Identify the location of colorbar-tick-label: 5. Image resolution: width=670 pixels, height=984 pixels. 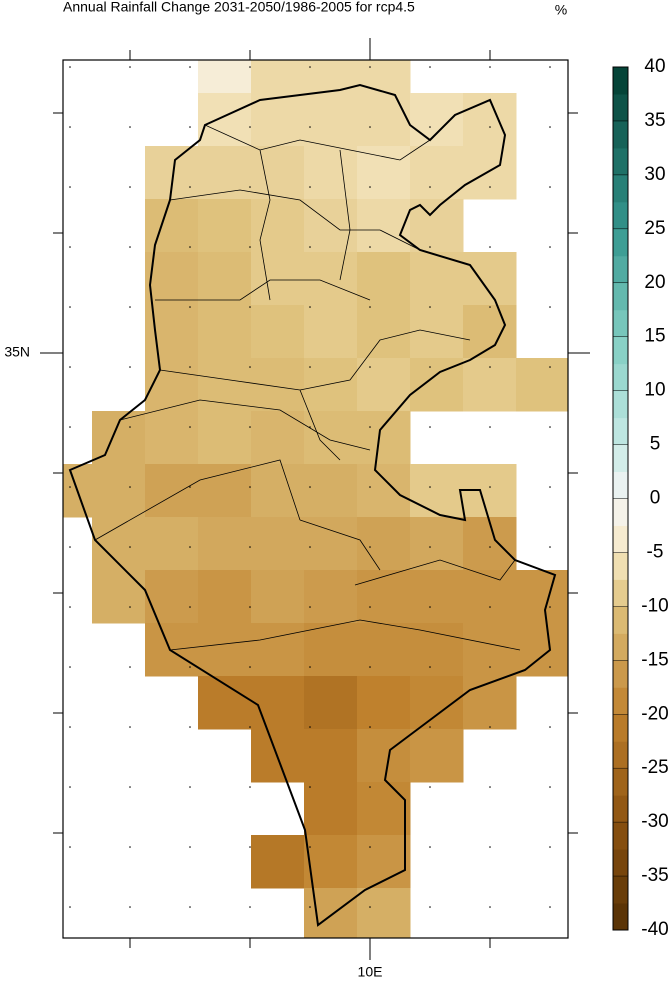
(655, 444).